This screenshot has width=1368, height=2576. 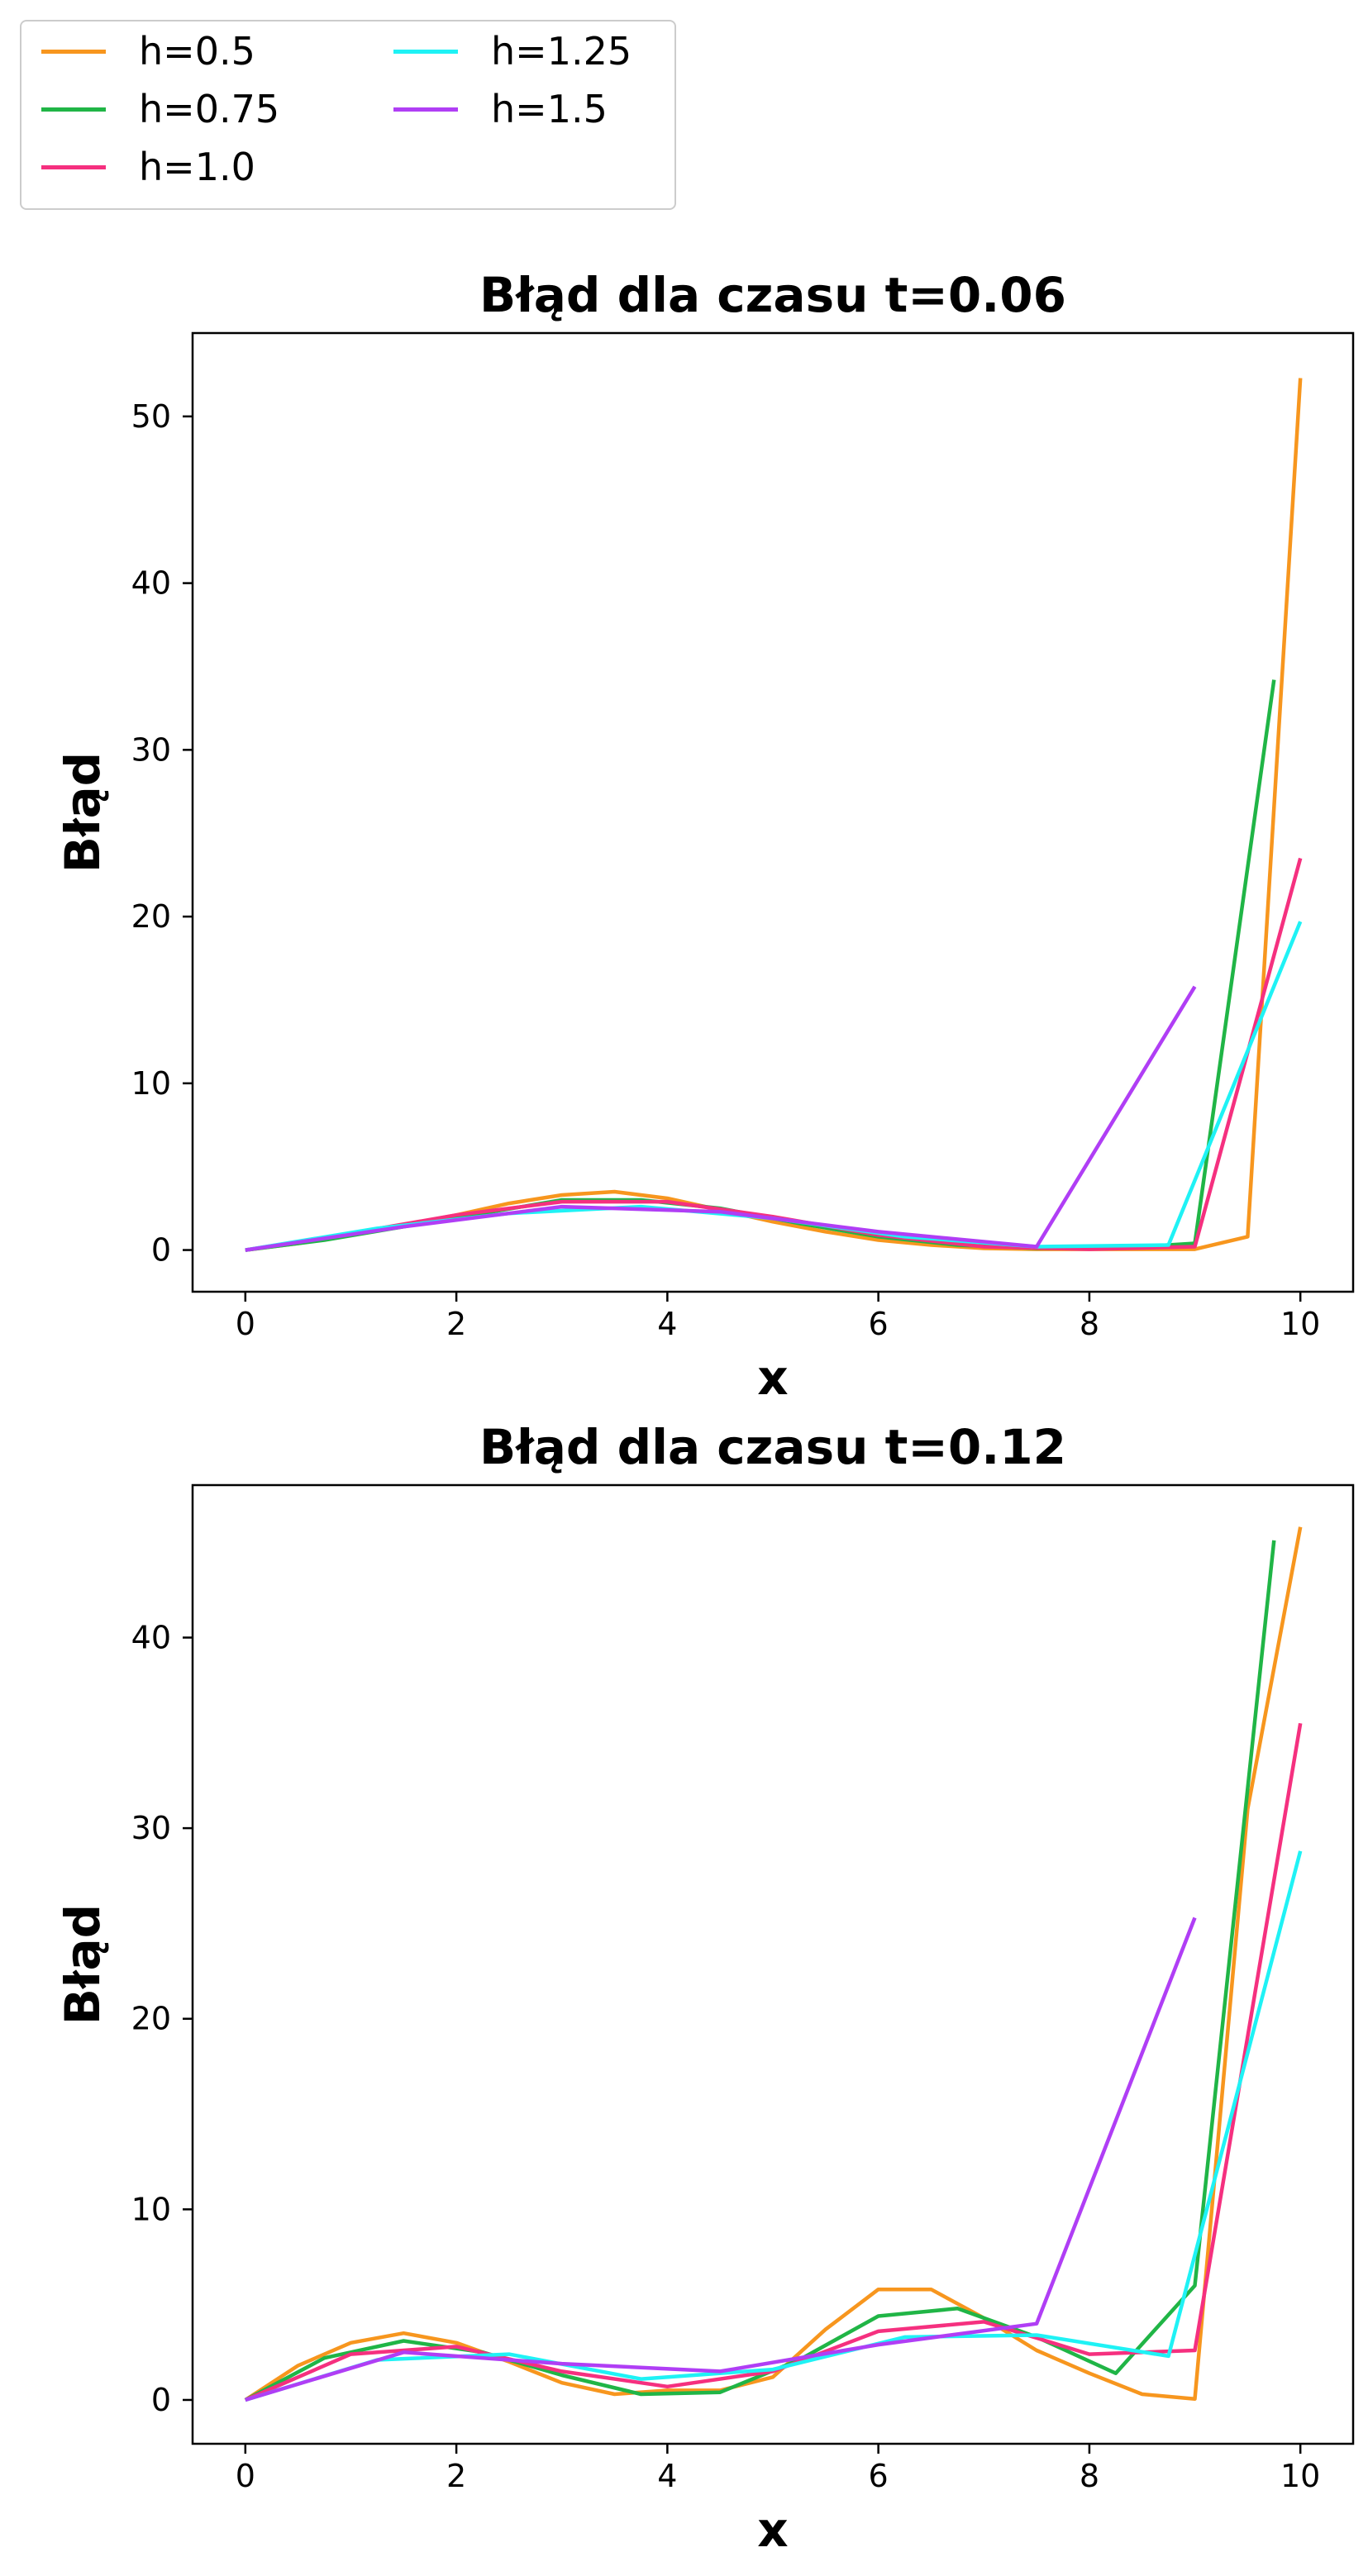 What do you see at coordinates (197, 52) in the screenshot?
I see `legend-label: h=0.5` at bounding box center [197, 52].